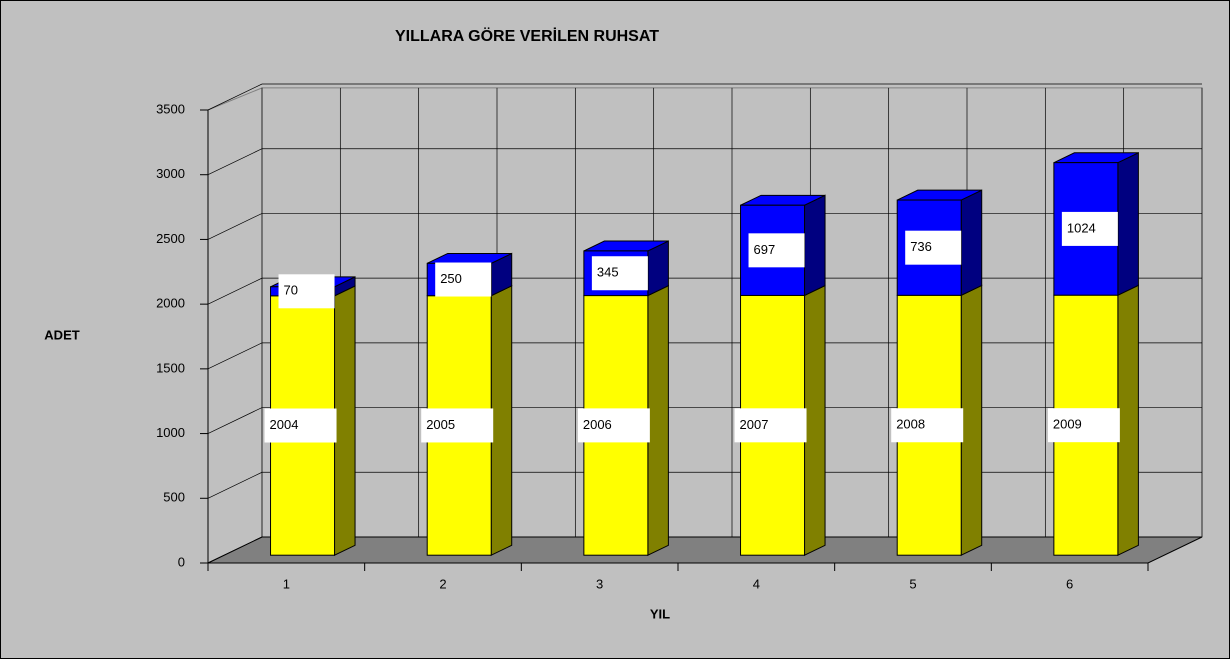 The height and width of the screenshot is (659, 1230). What do you see at coordinates (910, 424) in the screenshot?
I see `value-label: 2008` at bounding box center [910, 424].